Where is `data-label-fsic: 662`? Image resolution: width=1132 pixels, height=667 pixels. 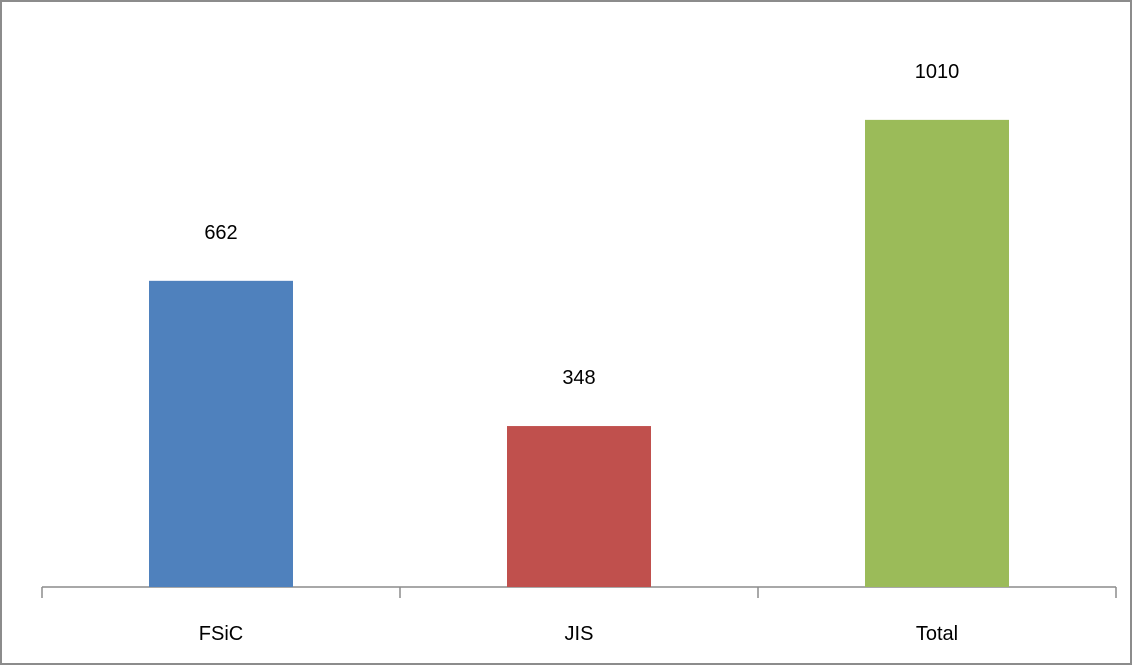 data-label-fsic: 662 is located at coordinates (220, 233).